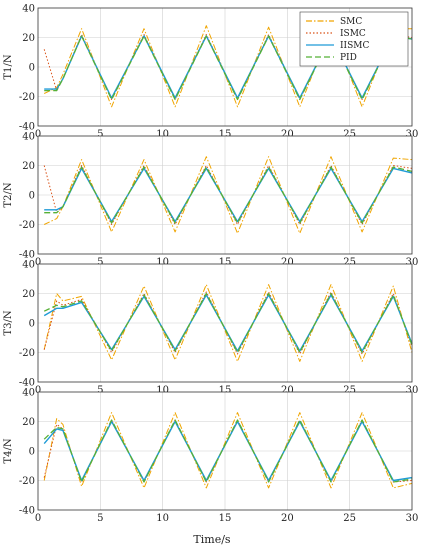  What do you see at coordinates (8, 450) in the screenshot?
I see `panel-4-y-axis-label: T4/N` at bounding box center [8, 450].